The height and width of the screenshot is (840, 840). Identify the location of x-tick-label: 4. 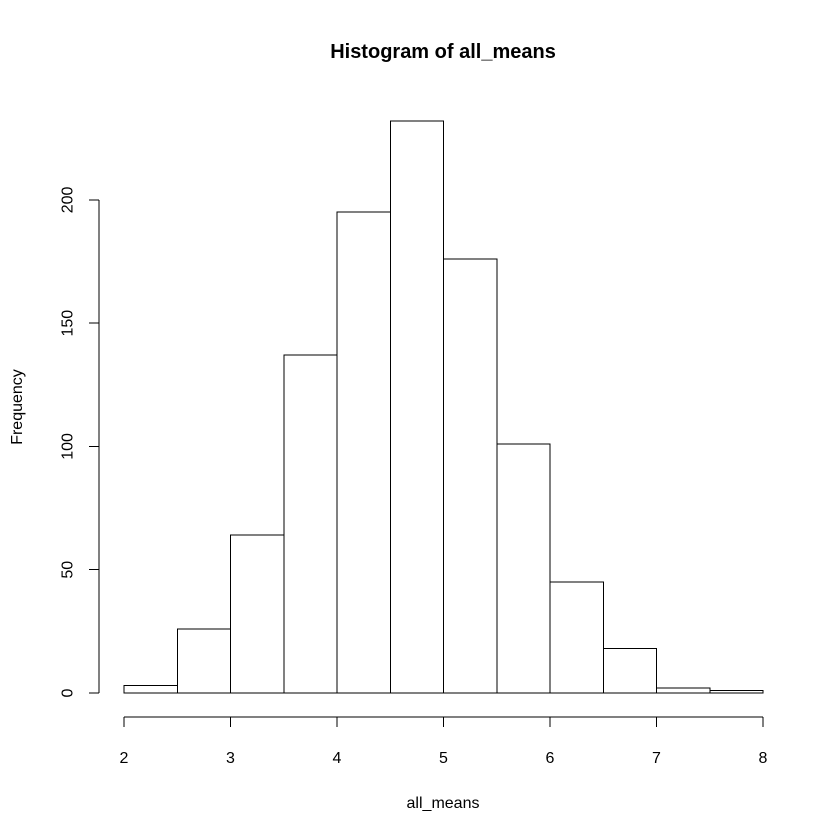
(337, 758).